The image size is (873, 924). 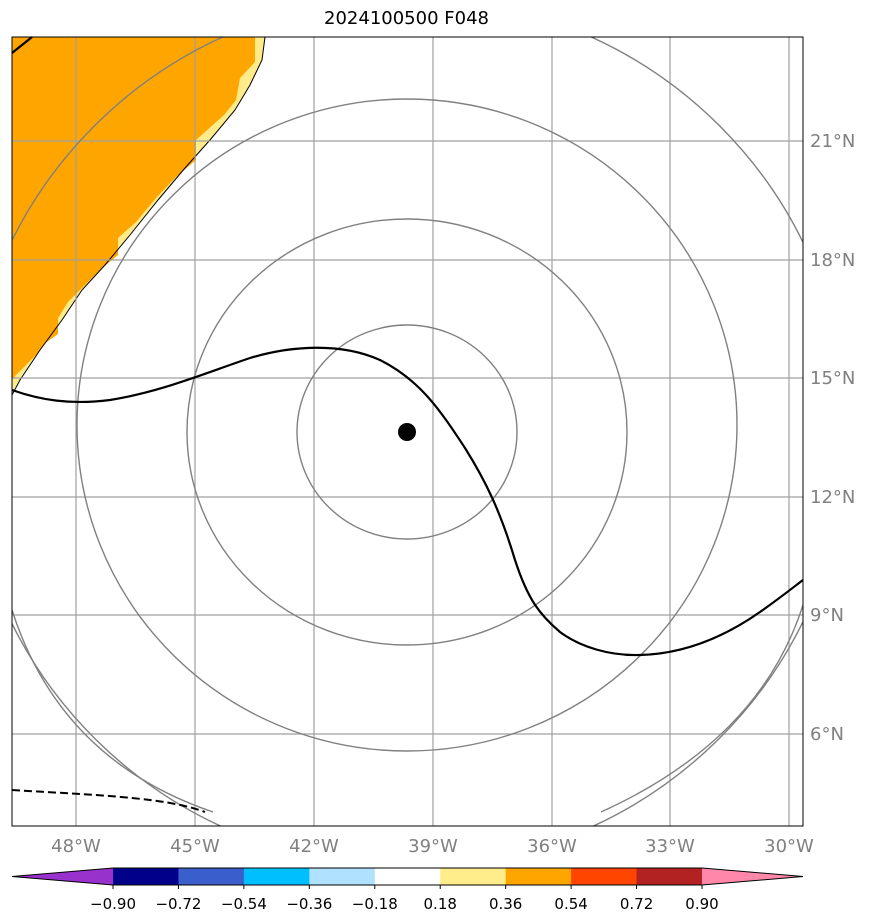 What do you see at coordinates (375, 904) in the screenshot?
I see `colorbar-tick-label: −0.18` at bounding box center [375, 904].